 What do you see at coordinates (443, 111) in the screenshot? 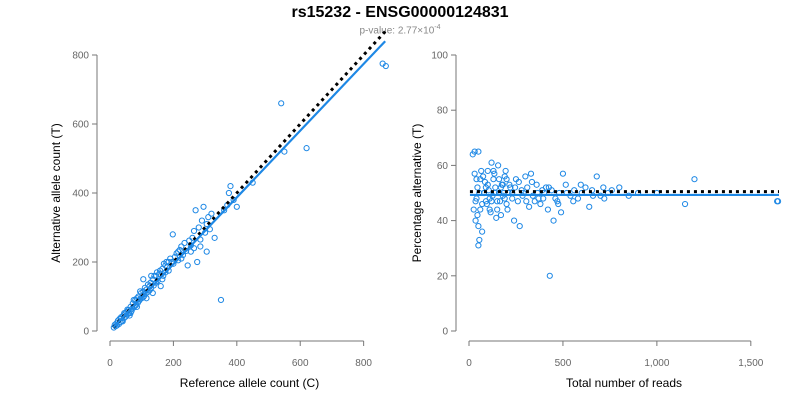
I see `y-tick-label: 80` at bounding box center [443, 111].